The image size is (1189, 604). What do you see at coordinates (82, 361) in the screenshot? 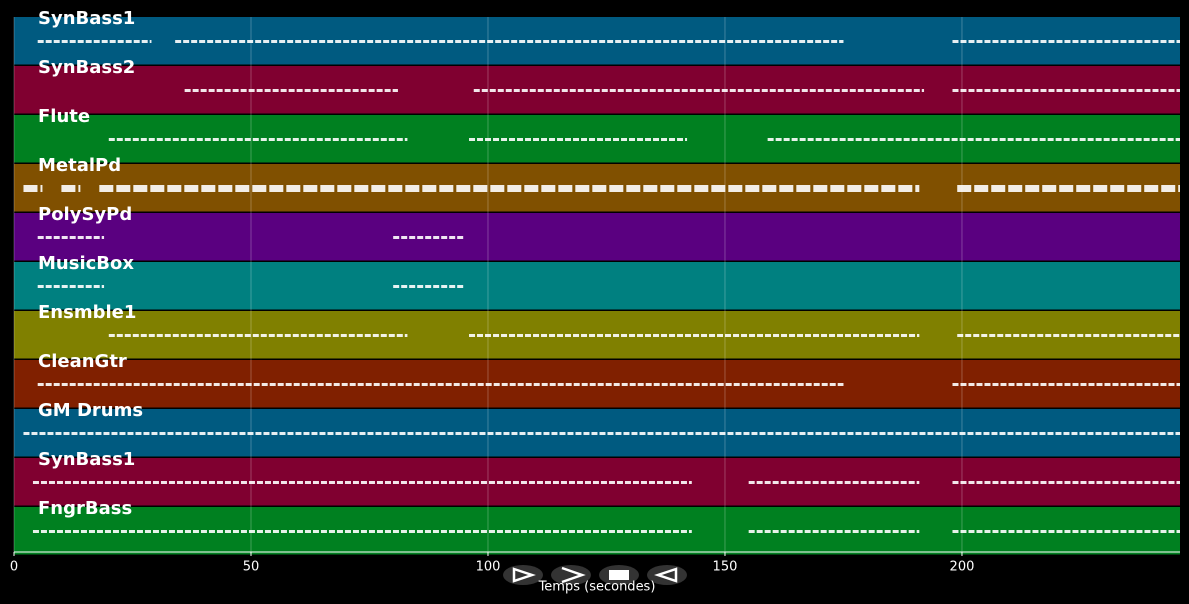
I see `track-label: CleanGtr` at bounding box center [82, 361].